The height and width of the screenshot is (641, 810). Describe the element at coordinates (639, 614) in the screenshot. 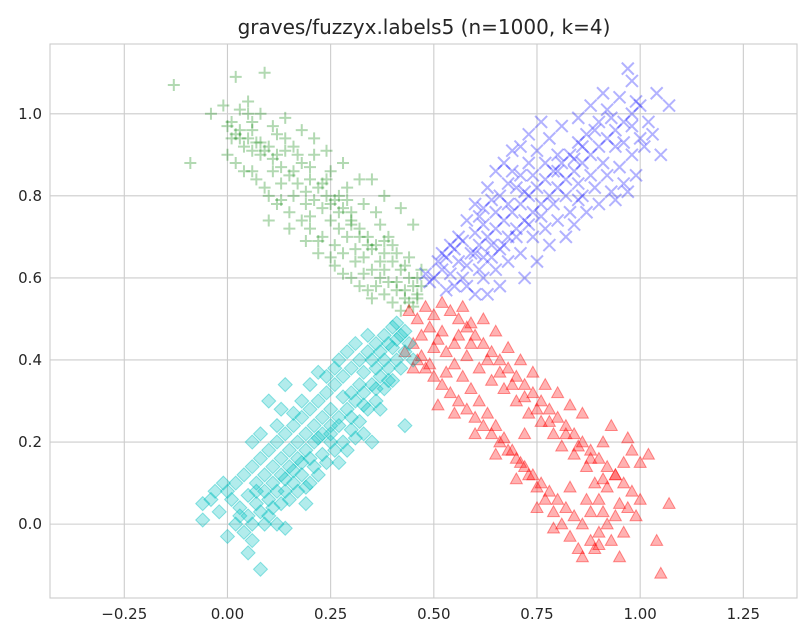

I see `x-tick-label: 1.00` at that location.